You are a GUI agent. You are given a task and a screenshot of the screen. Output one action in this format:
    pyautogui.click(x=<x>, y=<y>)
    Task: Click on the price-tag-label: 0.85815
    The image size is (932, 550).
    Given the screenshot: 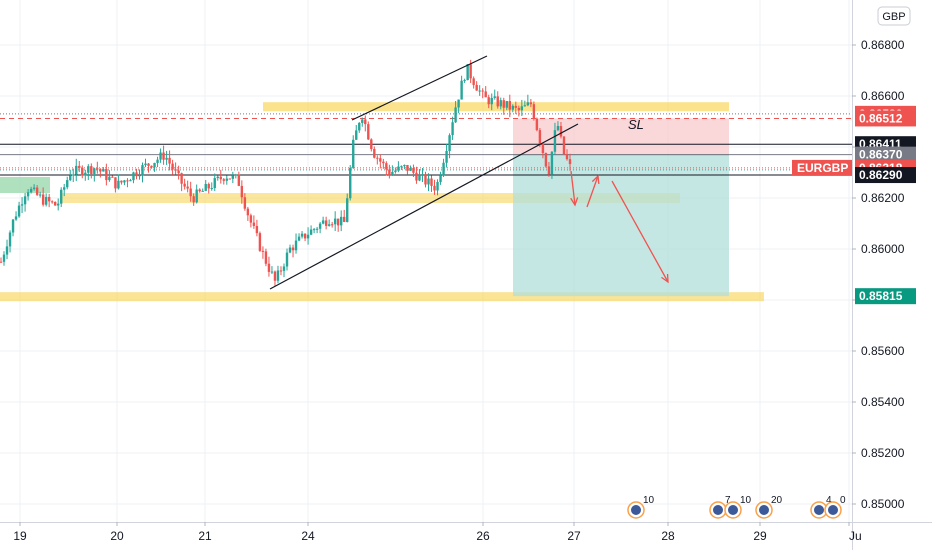 What is the action you would take?
    pyautogui.click(x=881, y=296)
    